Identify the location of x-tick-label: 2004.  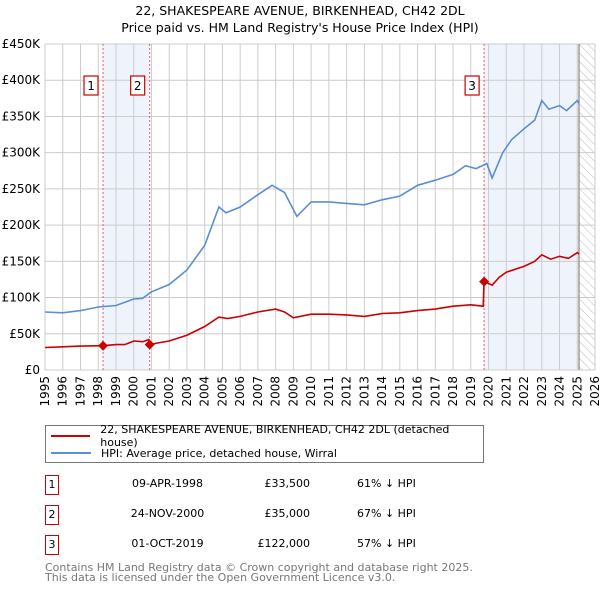
(205, 391).